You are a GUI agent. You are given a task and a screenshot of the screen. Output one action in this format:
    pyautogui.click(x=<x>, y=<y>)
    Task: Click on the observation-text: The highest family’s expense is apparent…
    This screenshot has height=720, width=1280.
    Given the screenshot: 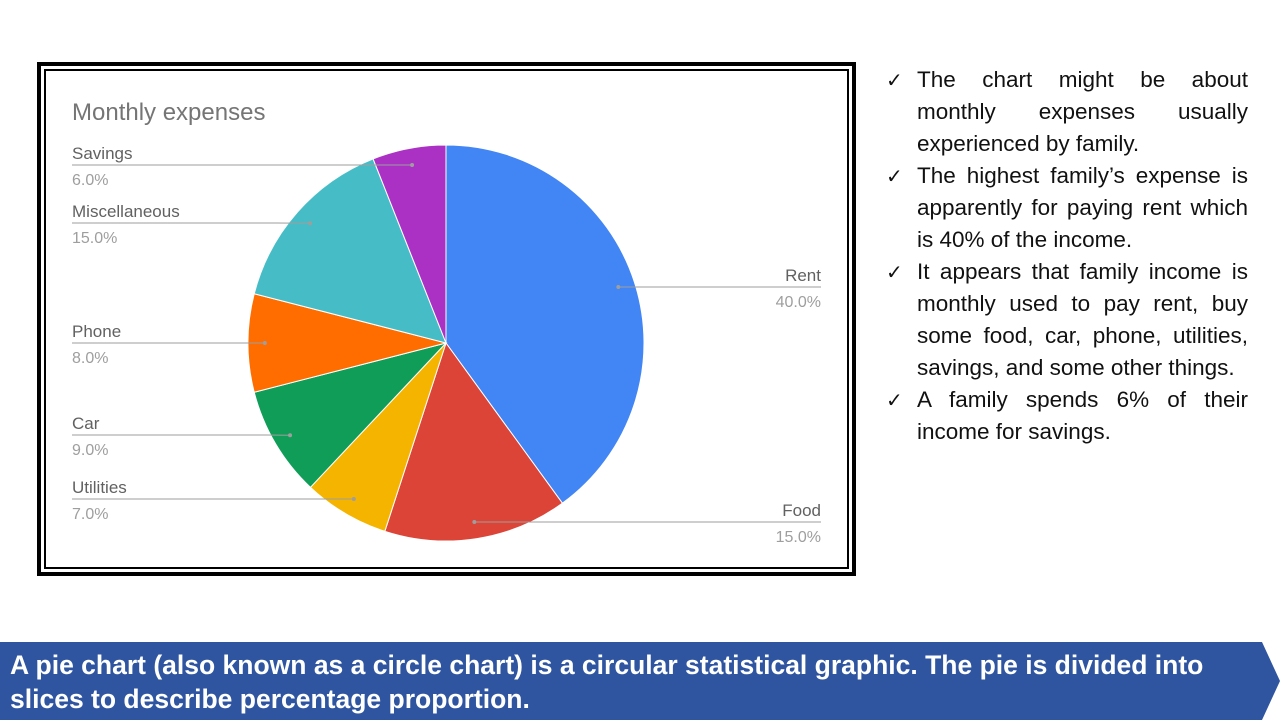 What is the action you would take?
    pyautogui.click(x=1082, y=207)
    